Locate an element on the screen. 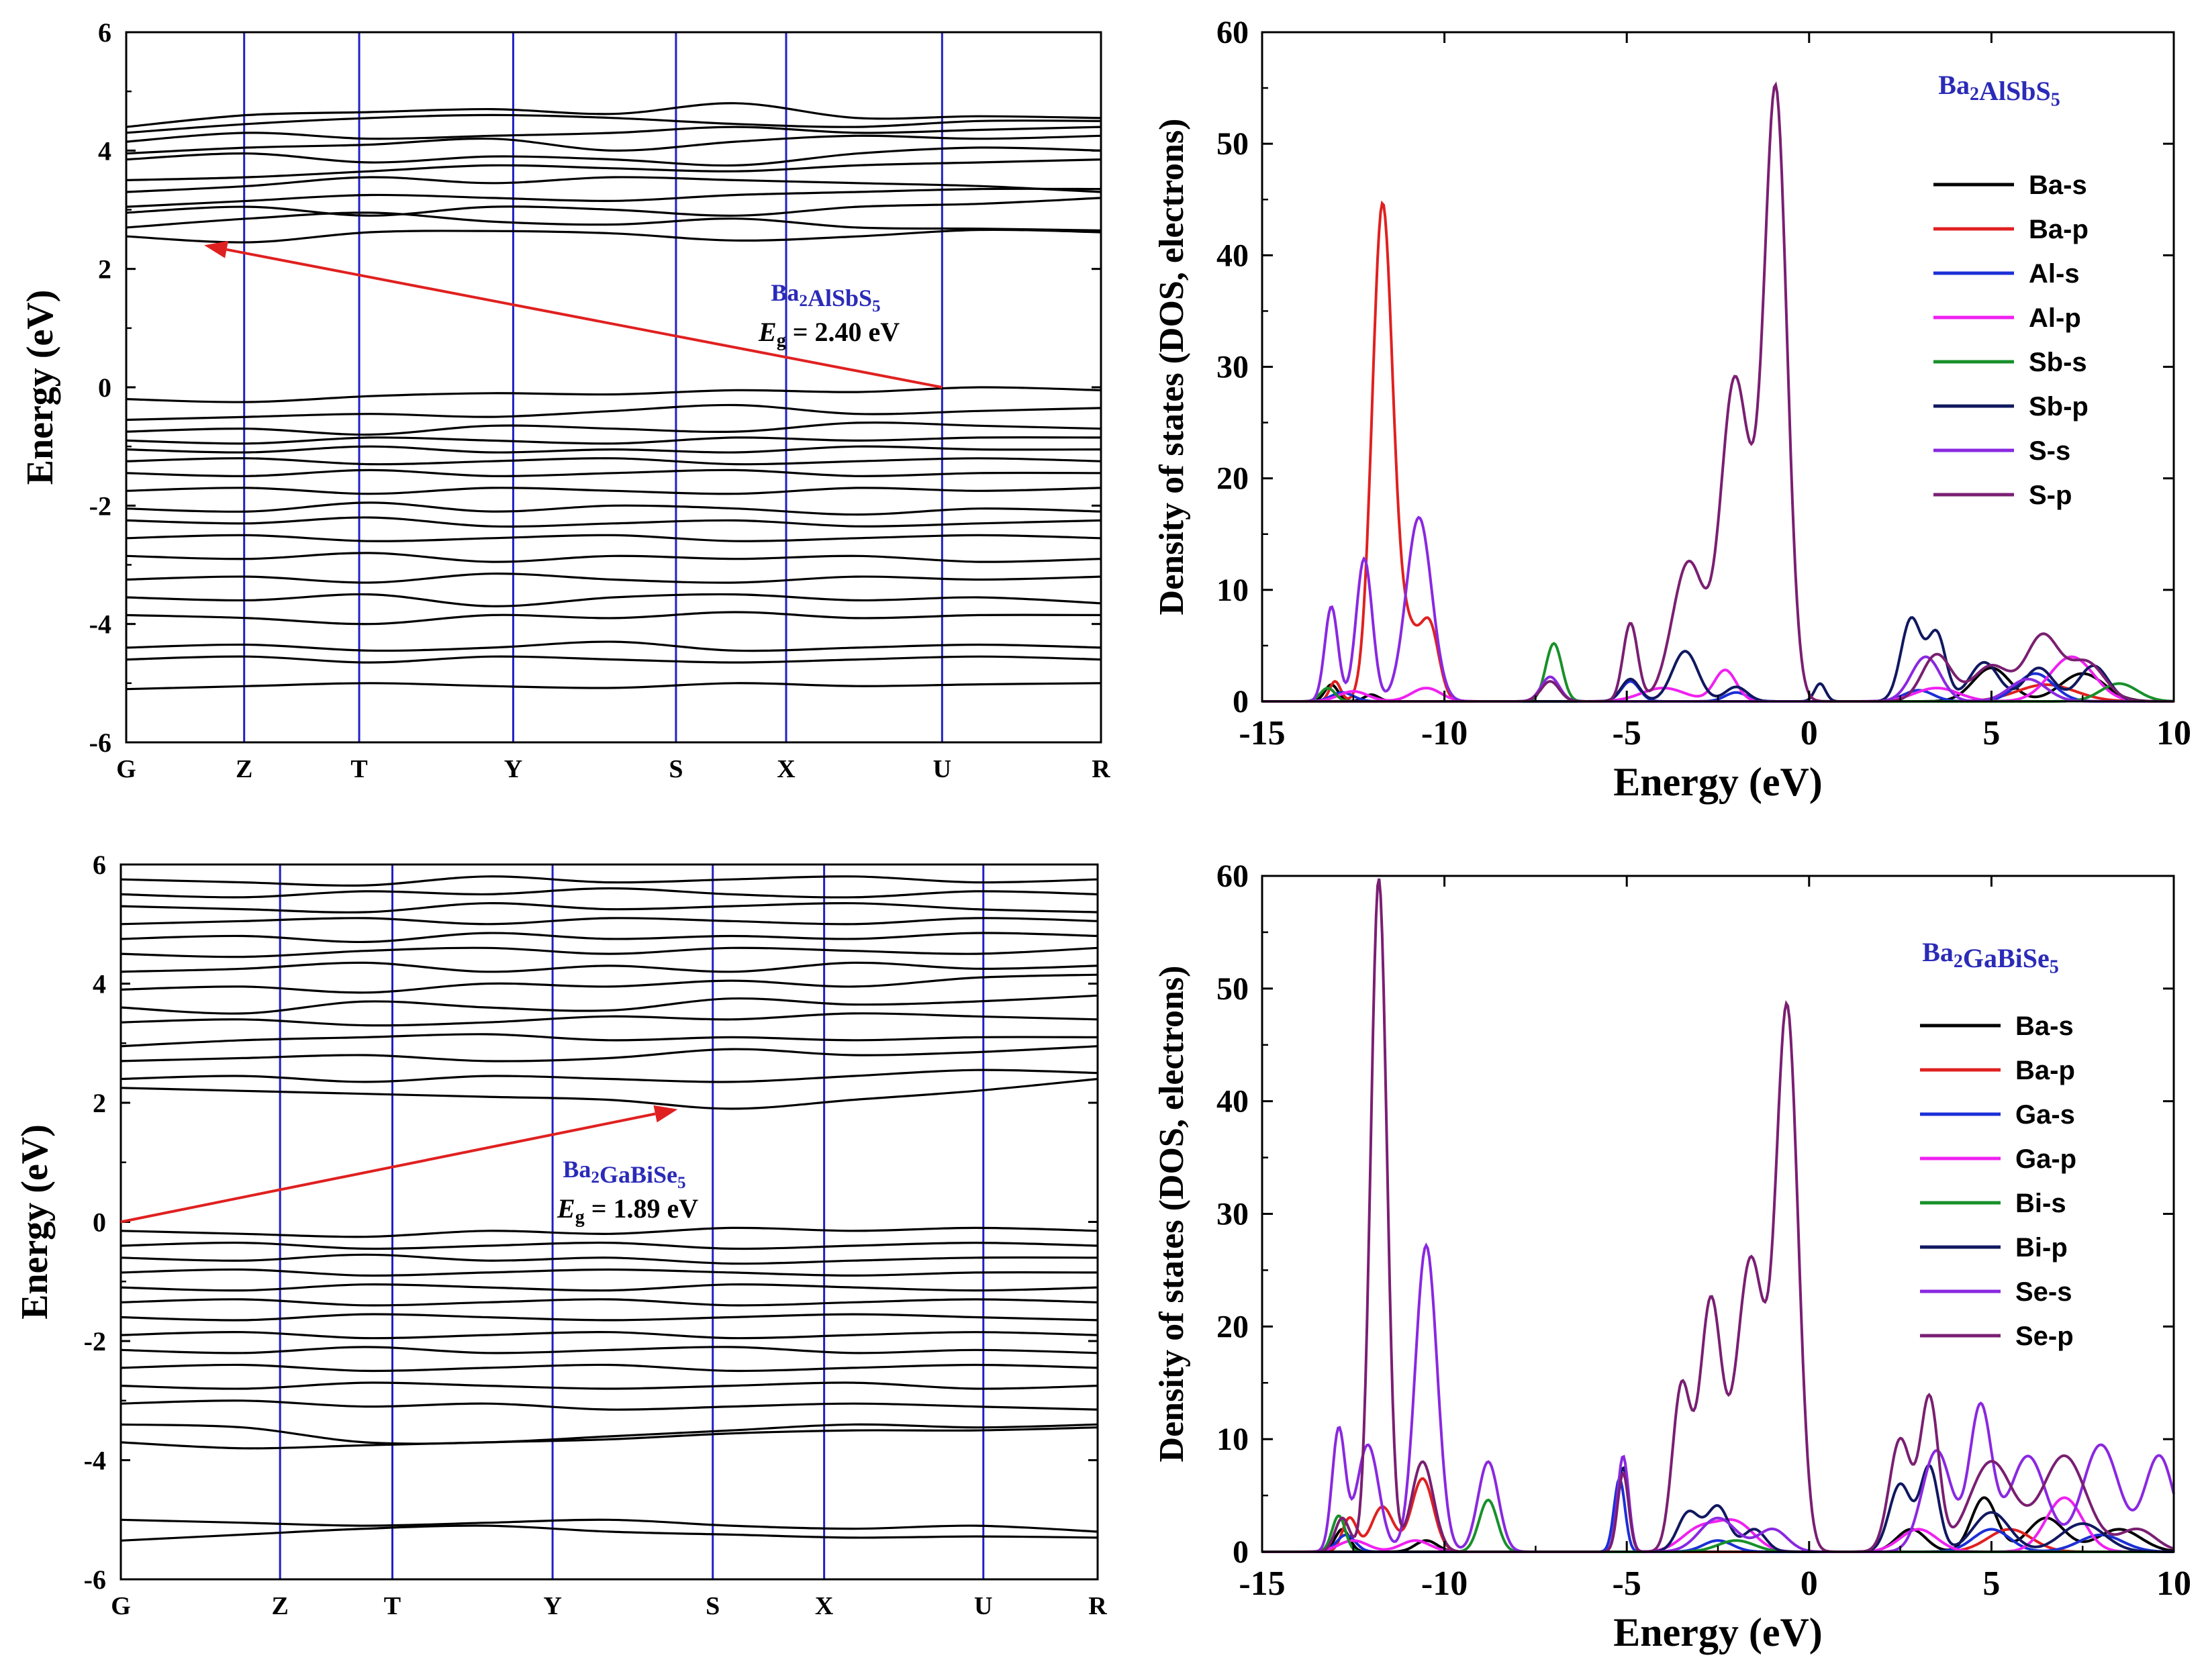  dos-series-Al-p is located at coordinates (1718, 679).